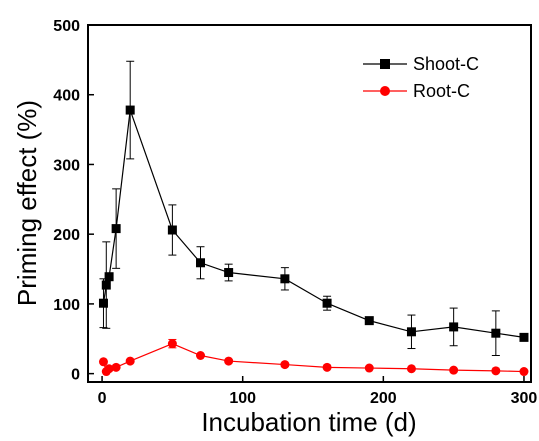 Image resolution: width=539 pixels, height=441 pixels. Describe the element at coordinates (441, 91) in the screenshot. I see `legend-label-root-c: Root-C` at that location.